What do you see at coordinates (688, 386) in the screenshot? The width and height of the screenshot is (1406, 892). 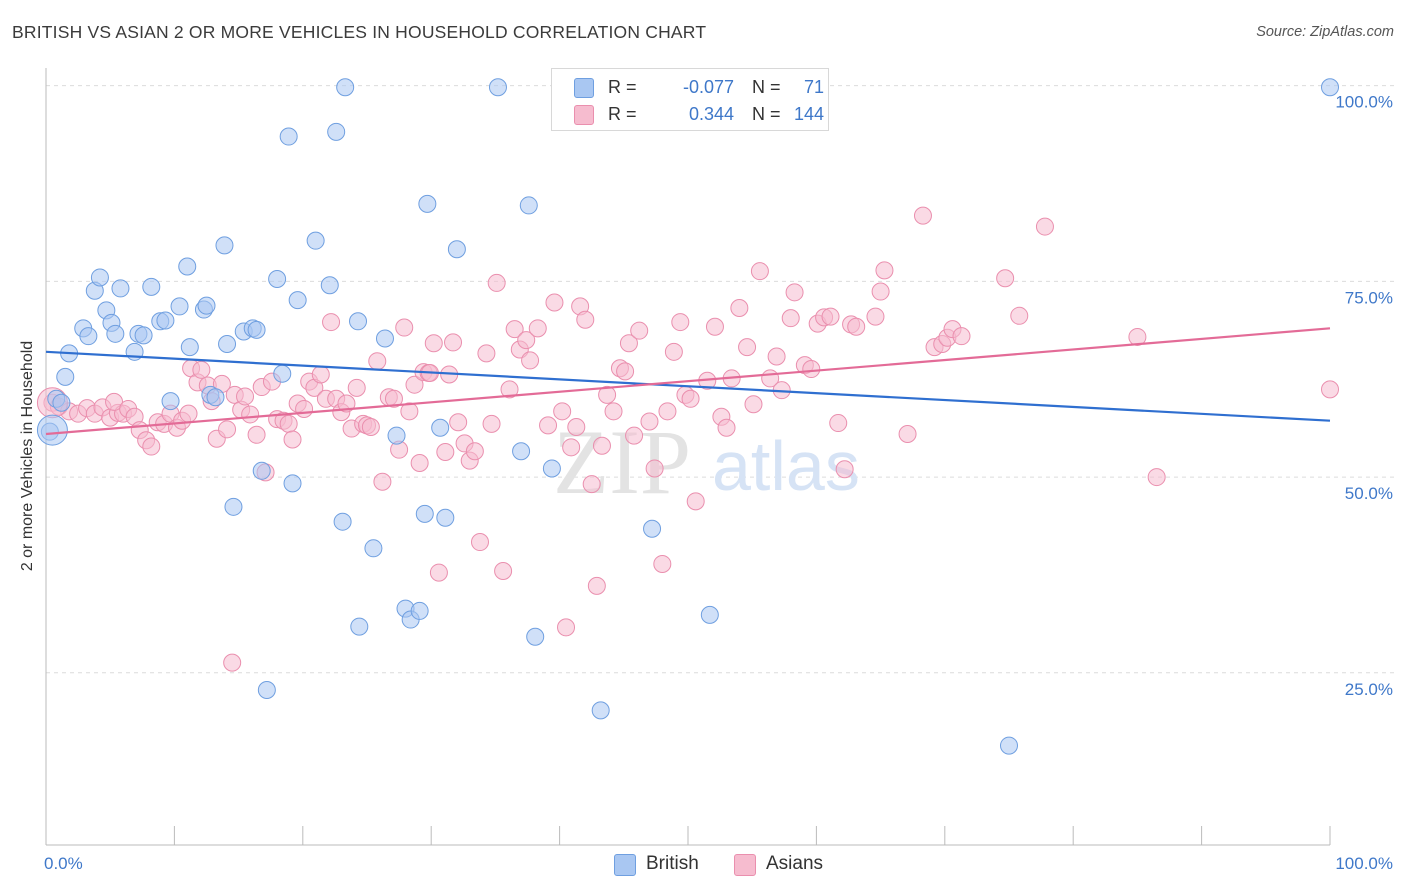 I see `british-trend-line` at bounding box center [688, 386].